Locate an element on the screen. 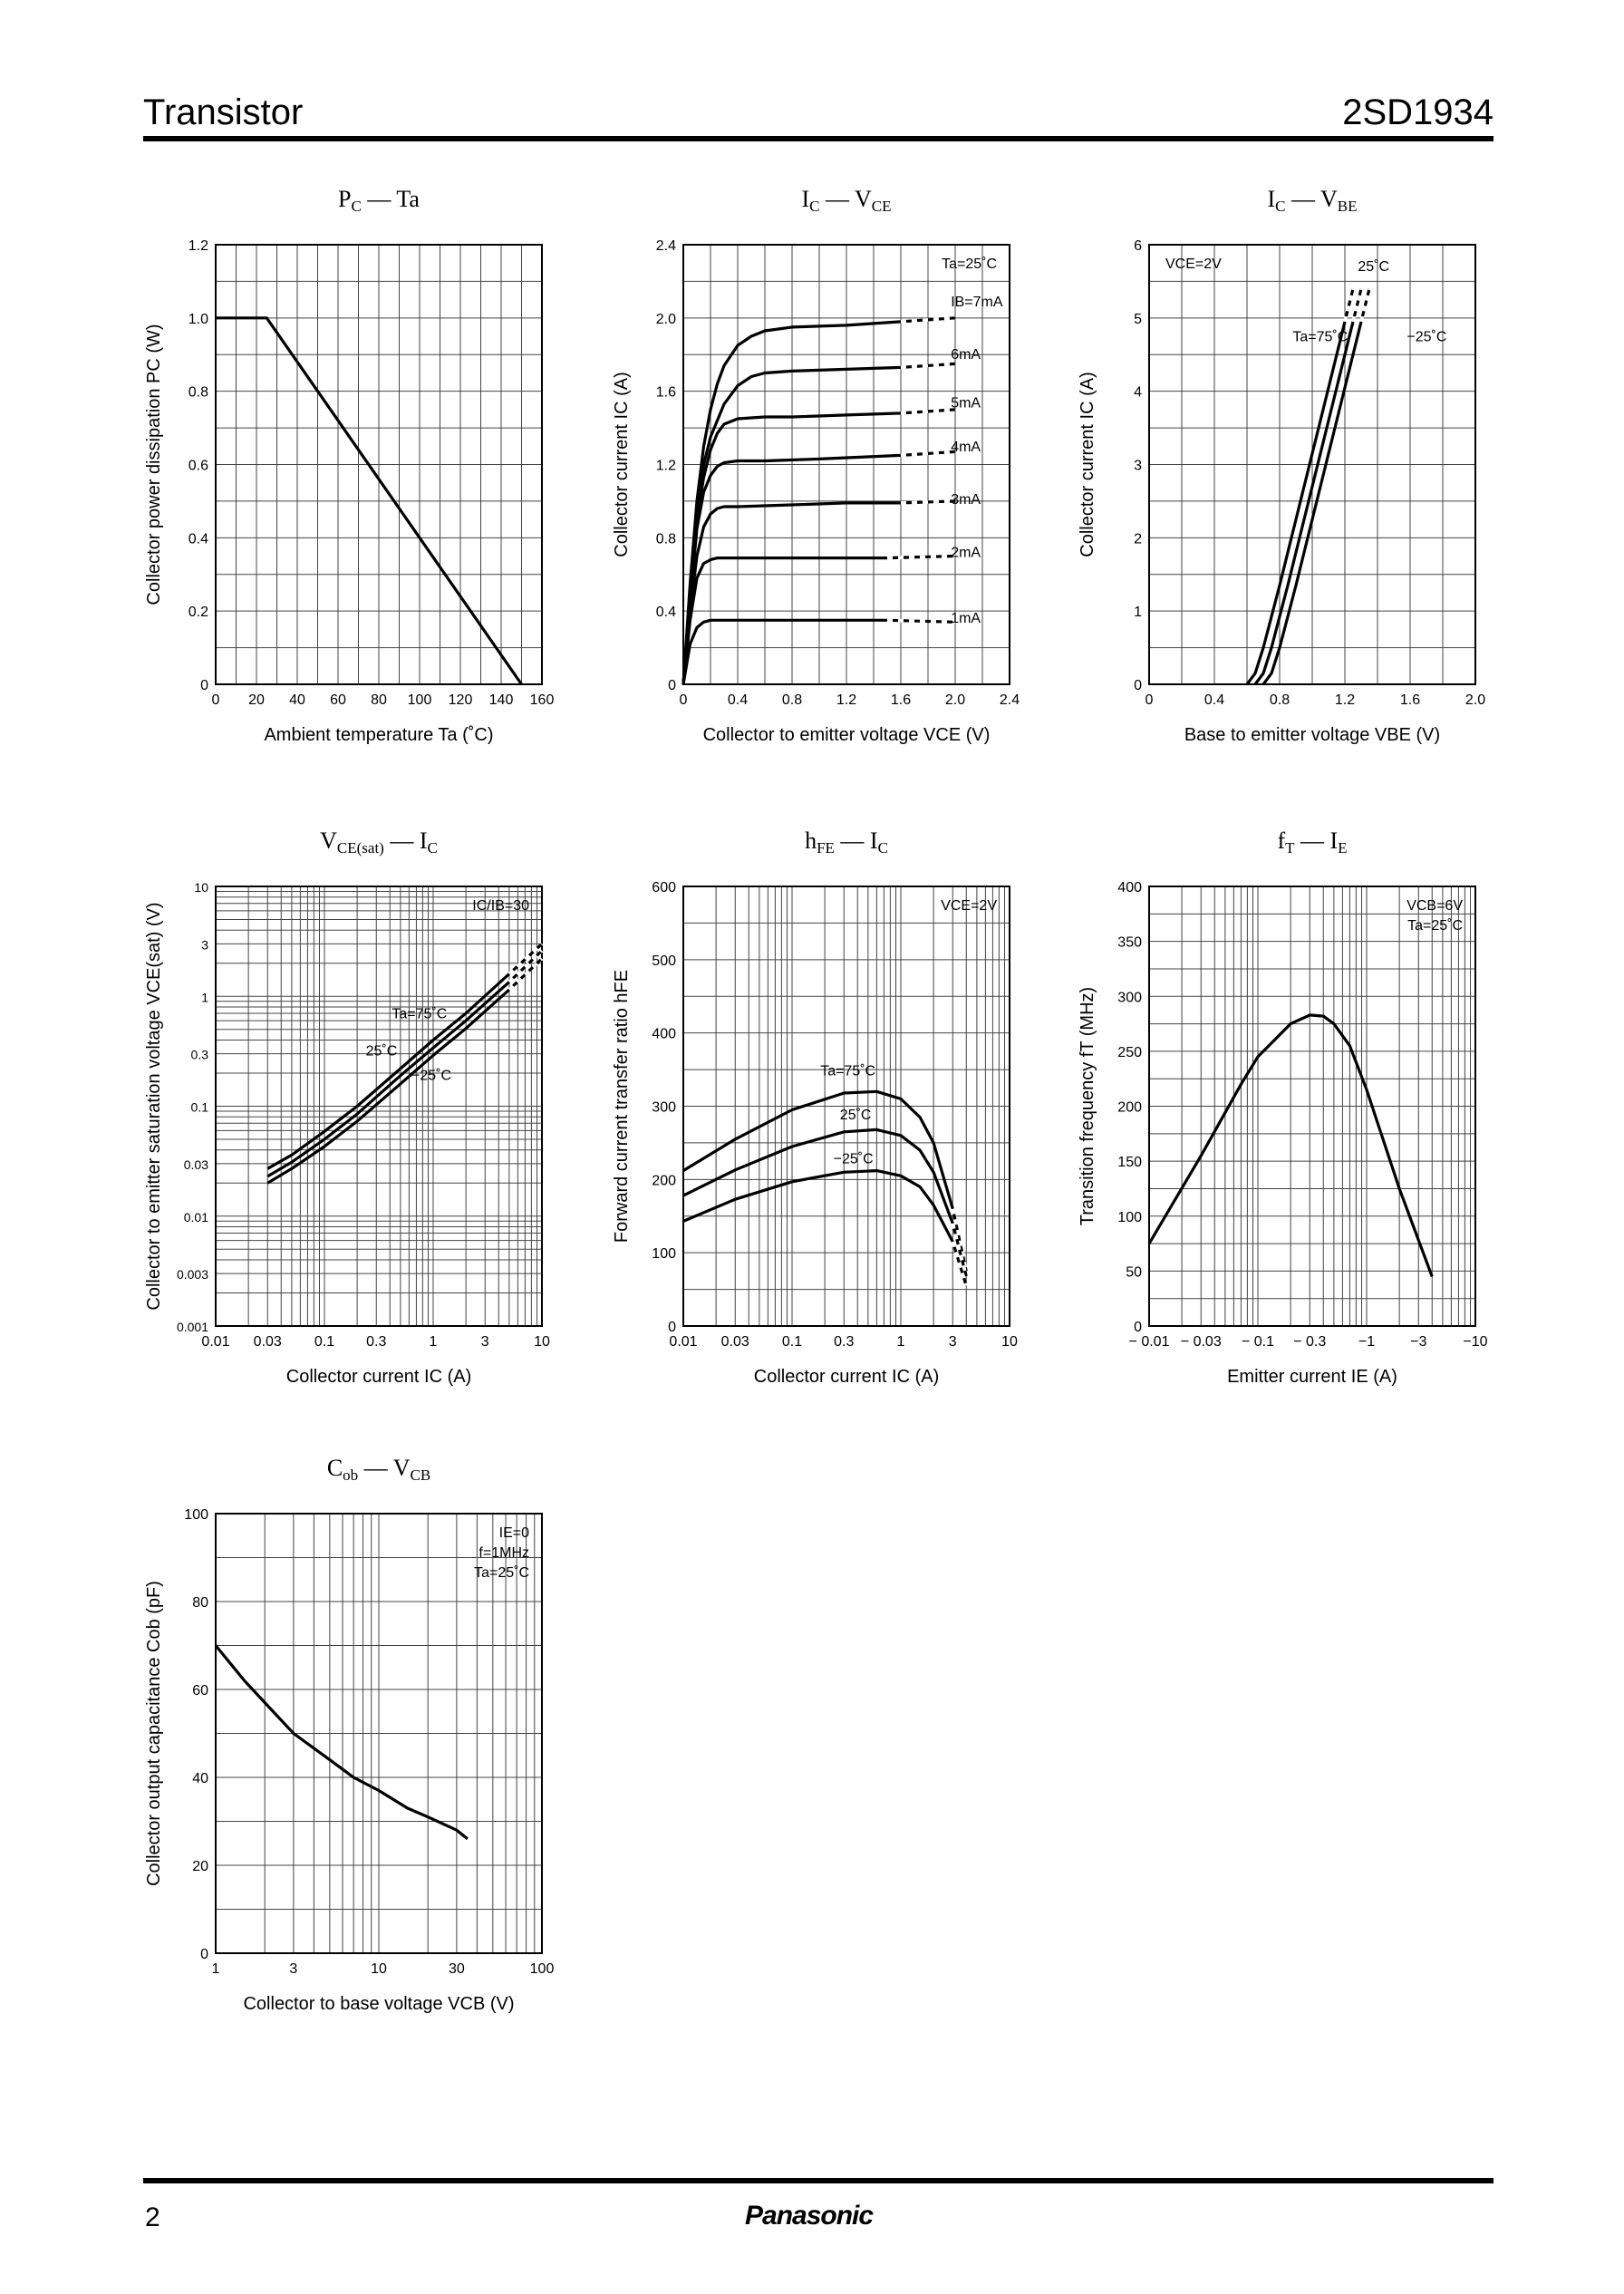 The height and width of the screenshot is (2294, 1624). plot-frame is located at coordinates (379, 1106).